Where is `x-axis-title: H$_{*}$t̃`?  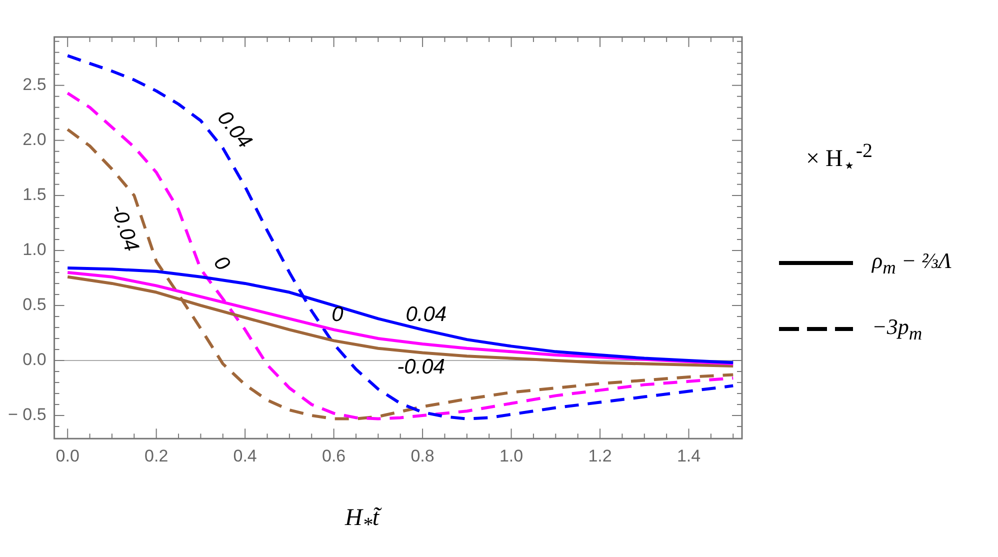 x-axis-title: H$_{*}$t̃ is located at coordinates (362, 521).